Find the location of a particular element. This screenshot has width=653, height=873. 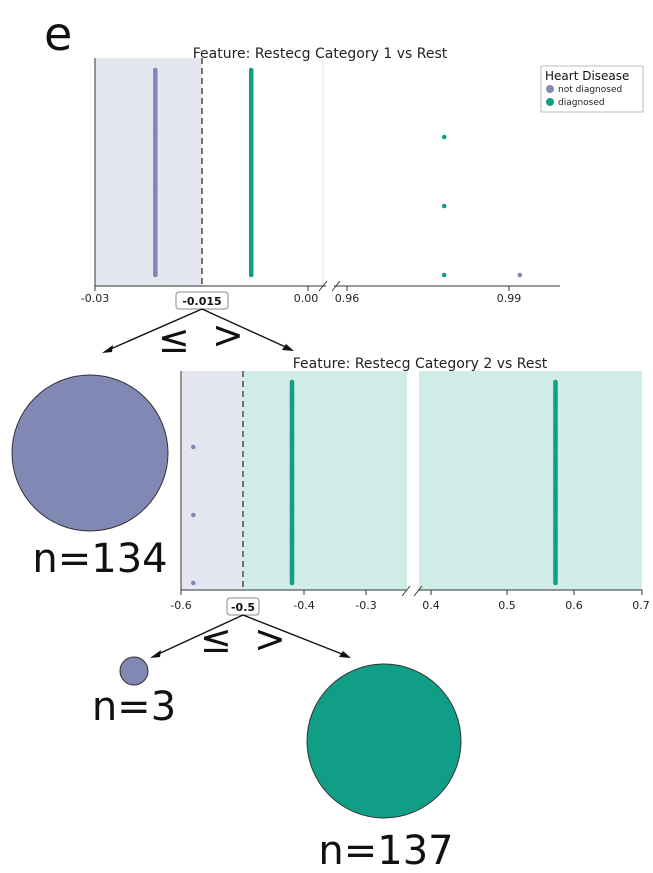

second-right-region-b is located at coordinates (530, 480).